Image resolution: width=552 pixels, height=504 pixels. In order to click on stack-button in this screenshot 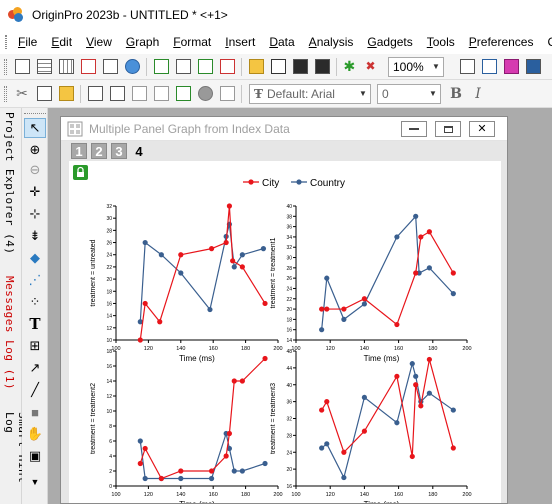, I will do `click(161, 94)`.